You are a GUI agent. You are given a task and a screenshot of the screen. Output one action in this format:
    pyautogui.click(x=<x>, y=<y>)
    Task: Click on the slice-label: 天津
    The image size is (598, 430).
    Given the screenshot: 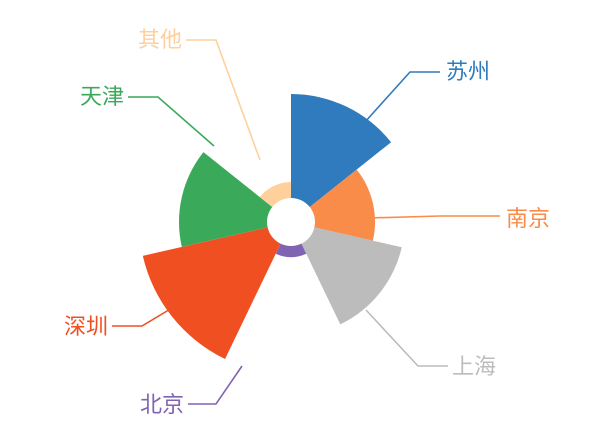 What is the action you would take?
    pyautogui.click(x=102, y=97)
    